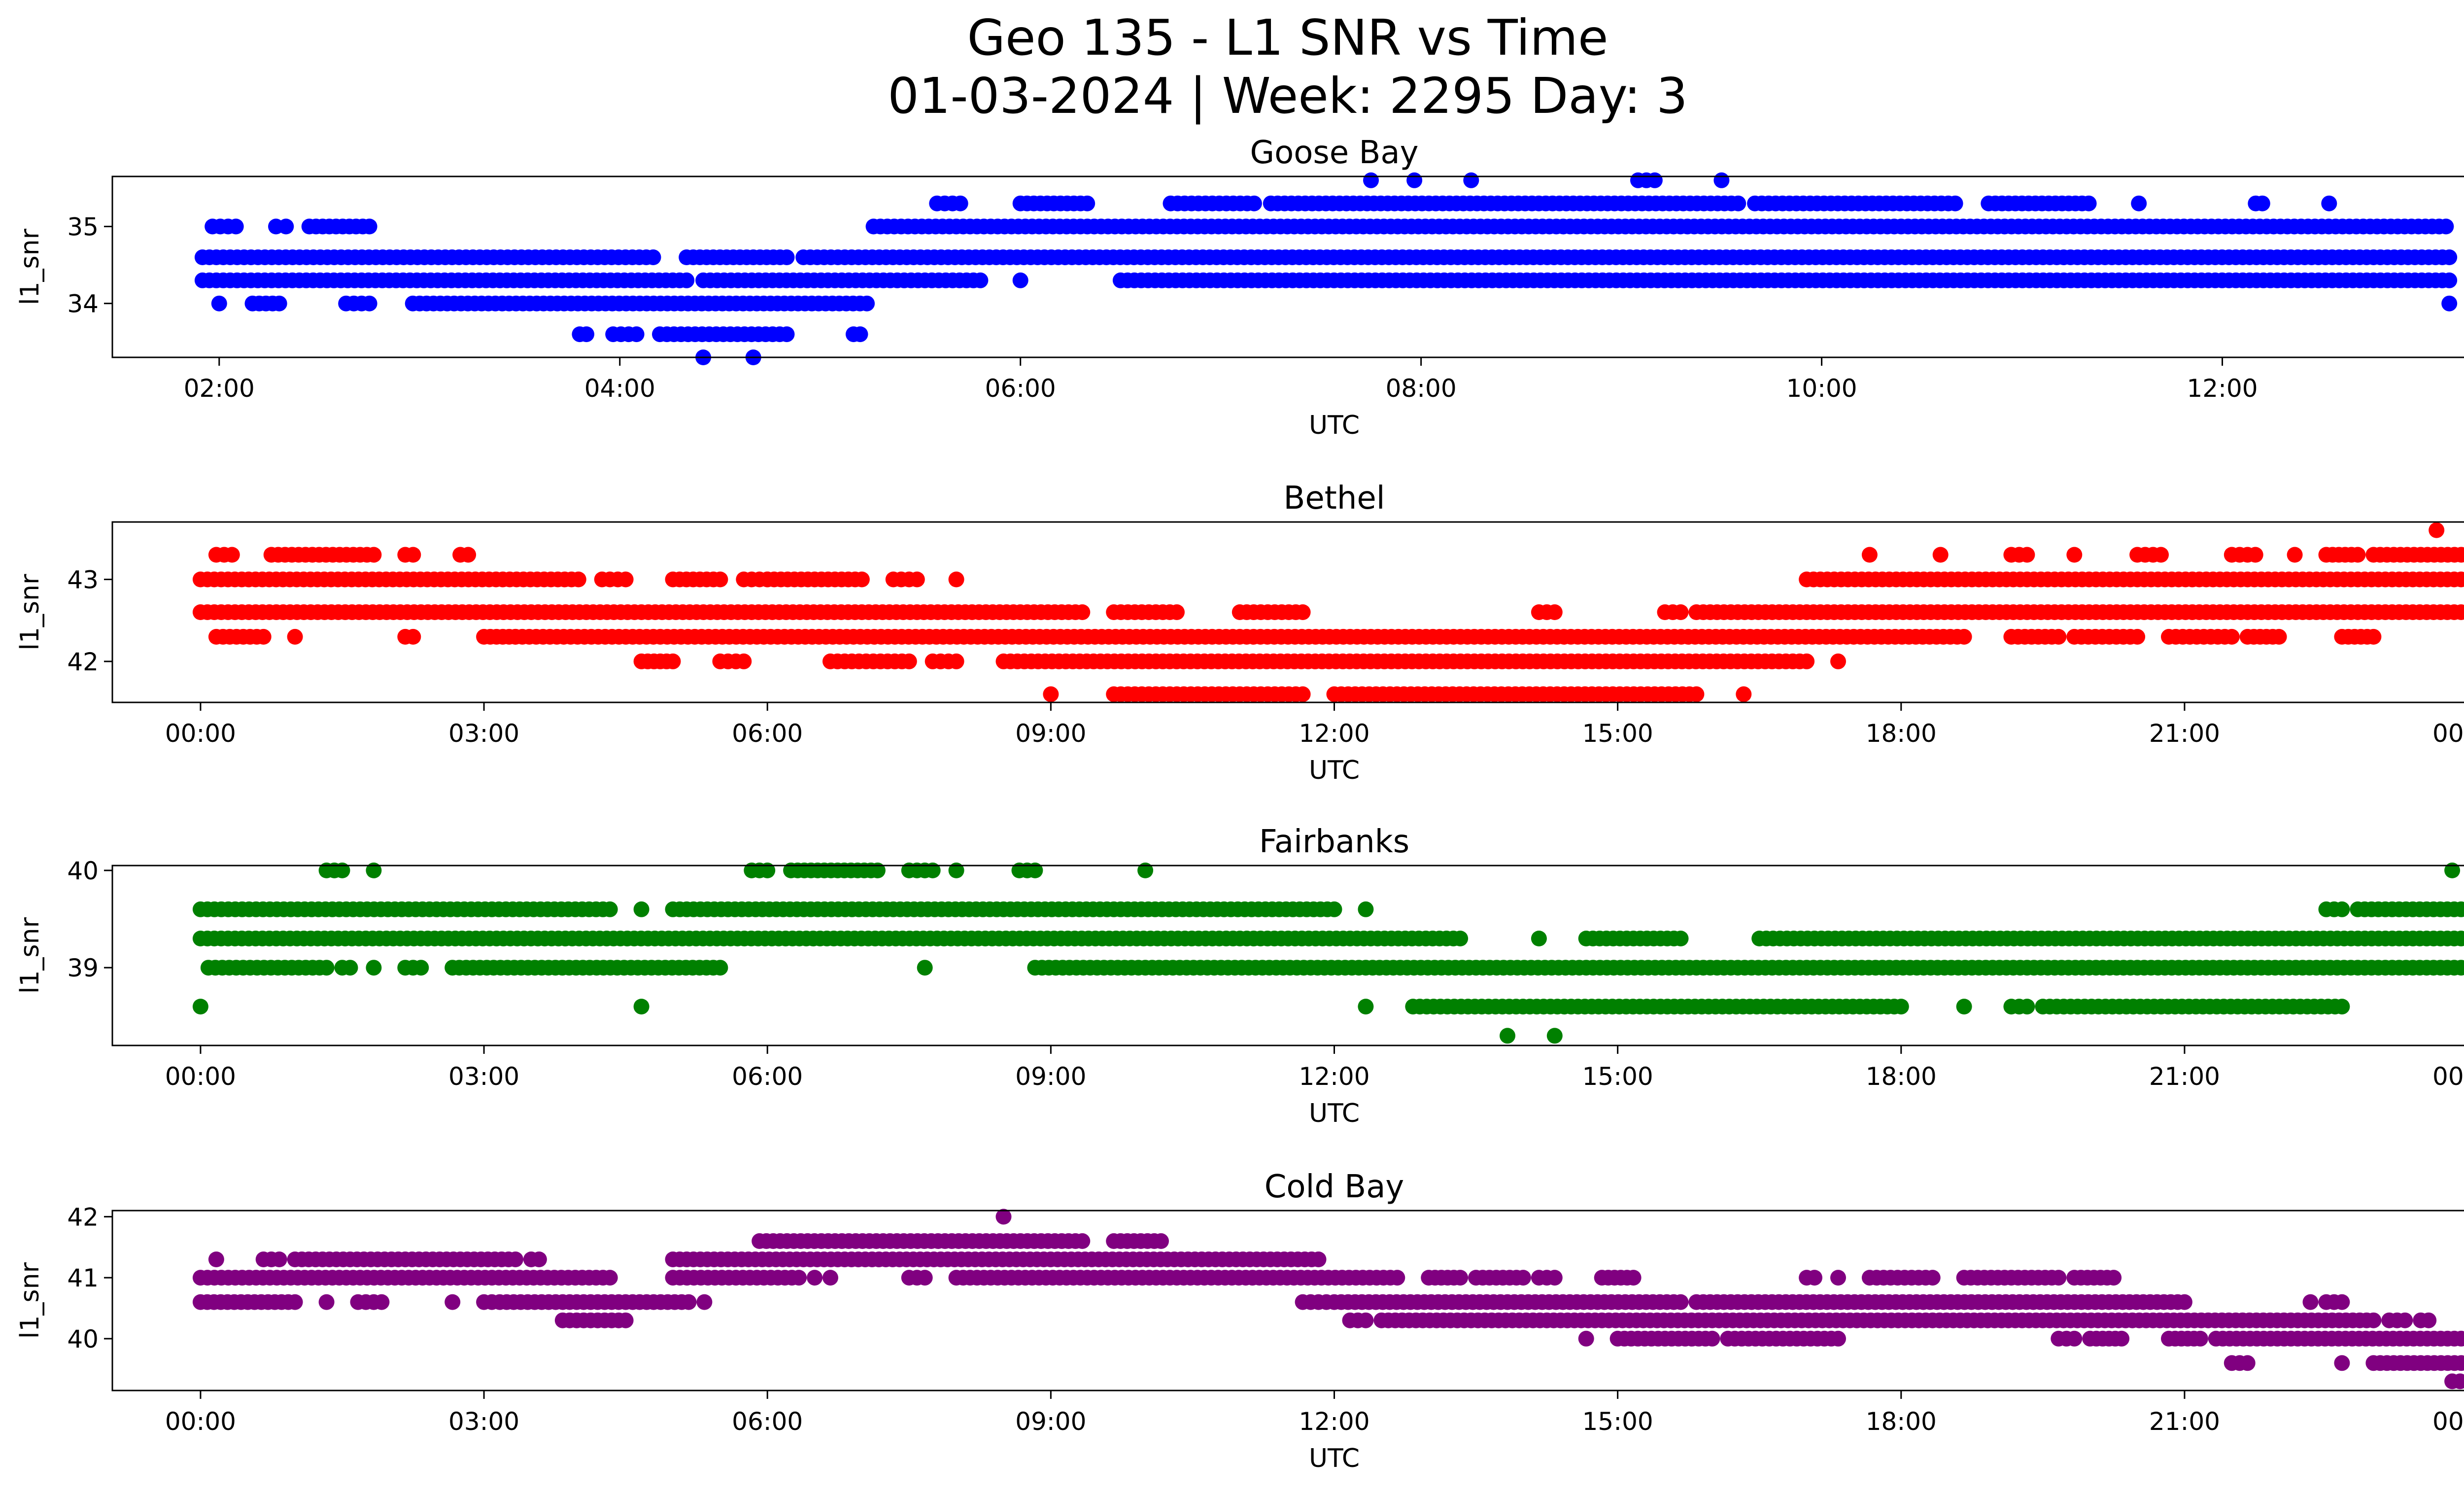 The height and width of the screenshot is (1495, 2464). What do you see at coordinates (83, 1278) in the screenshot?
I see `y-tick-label: 41` at bounding box center [83, 1278].